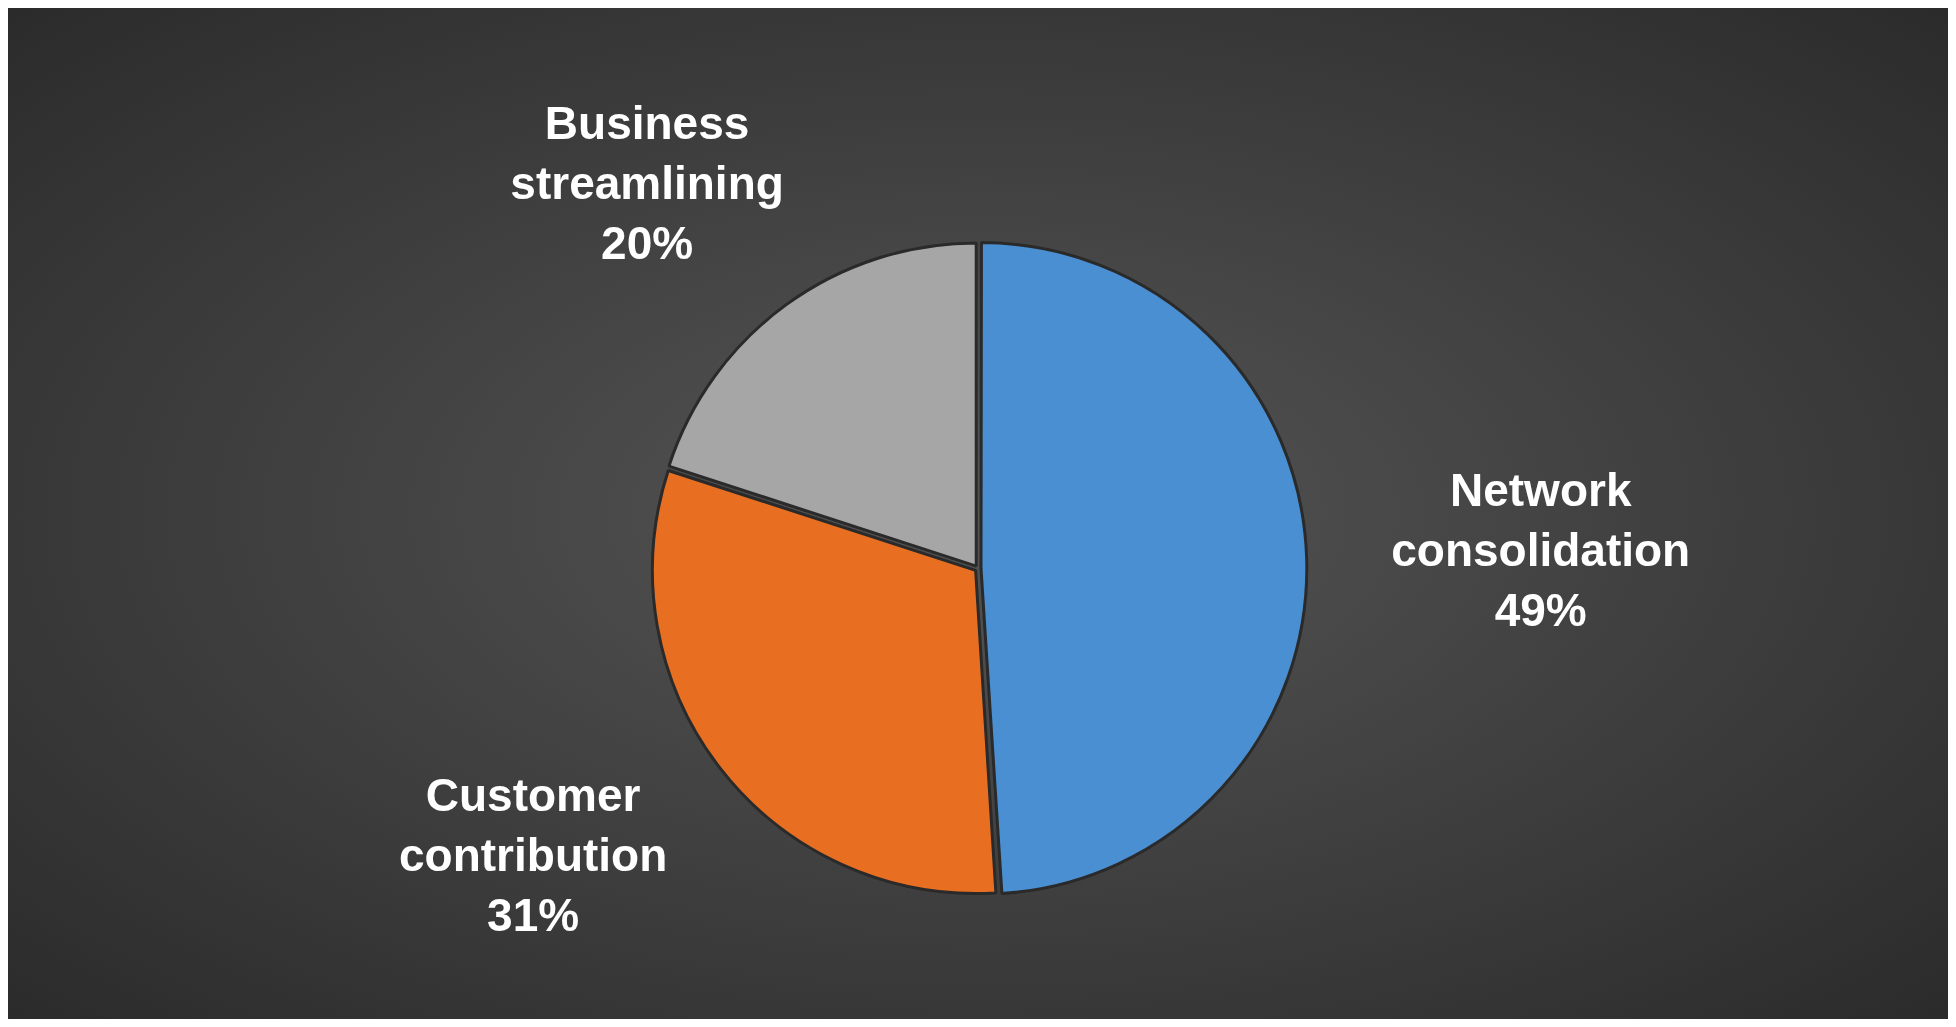 The image size is (1956, 1027). What do you see at coordinates (1541, 520) in the screenshot?
I see `slice-label: Network consolidation` at bounding box center [1541, 520].